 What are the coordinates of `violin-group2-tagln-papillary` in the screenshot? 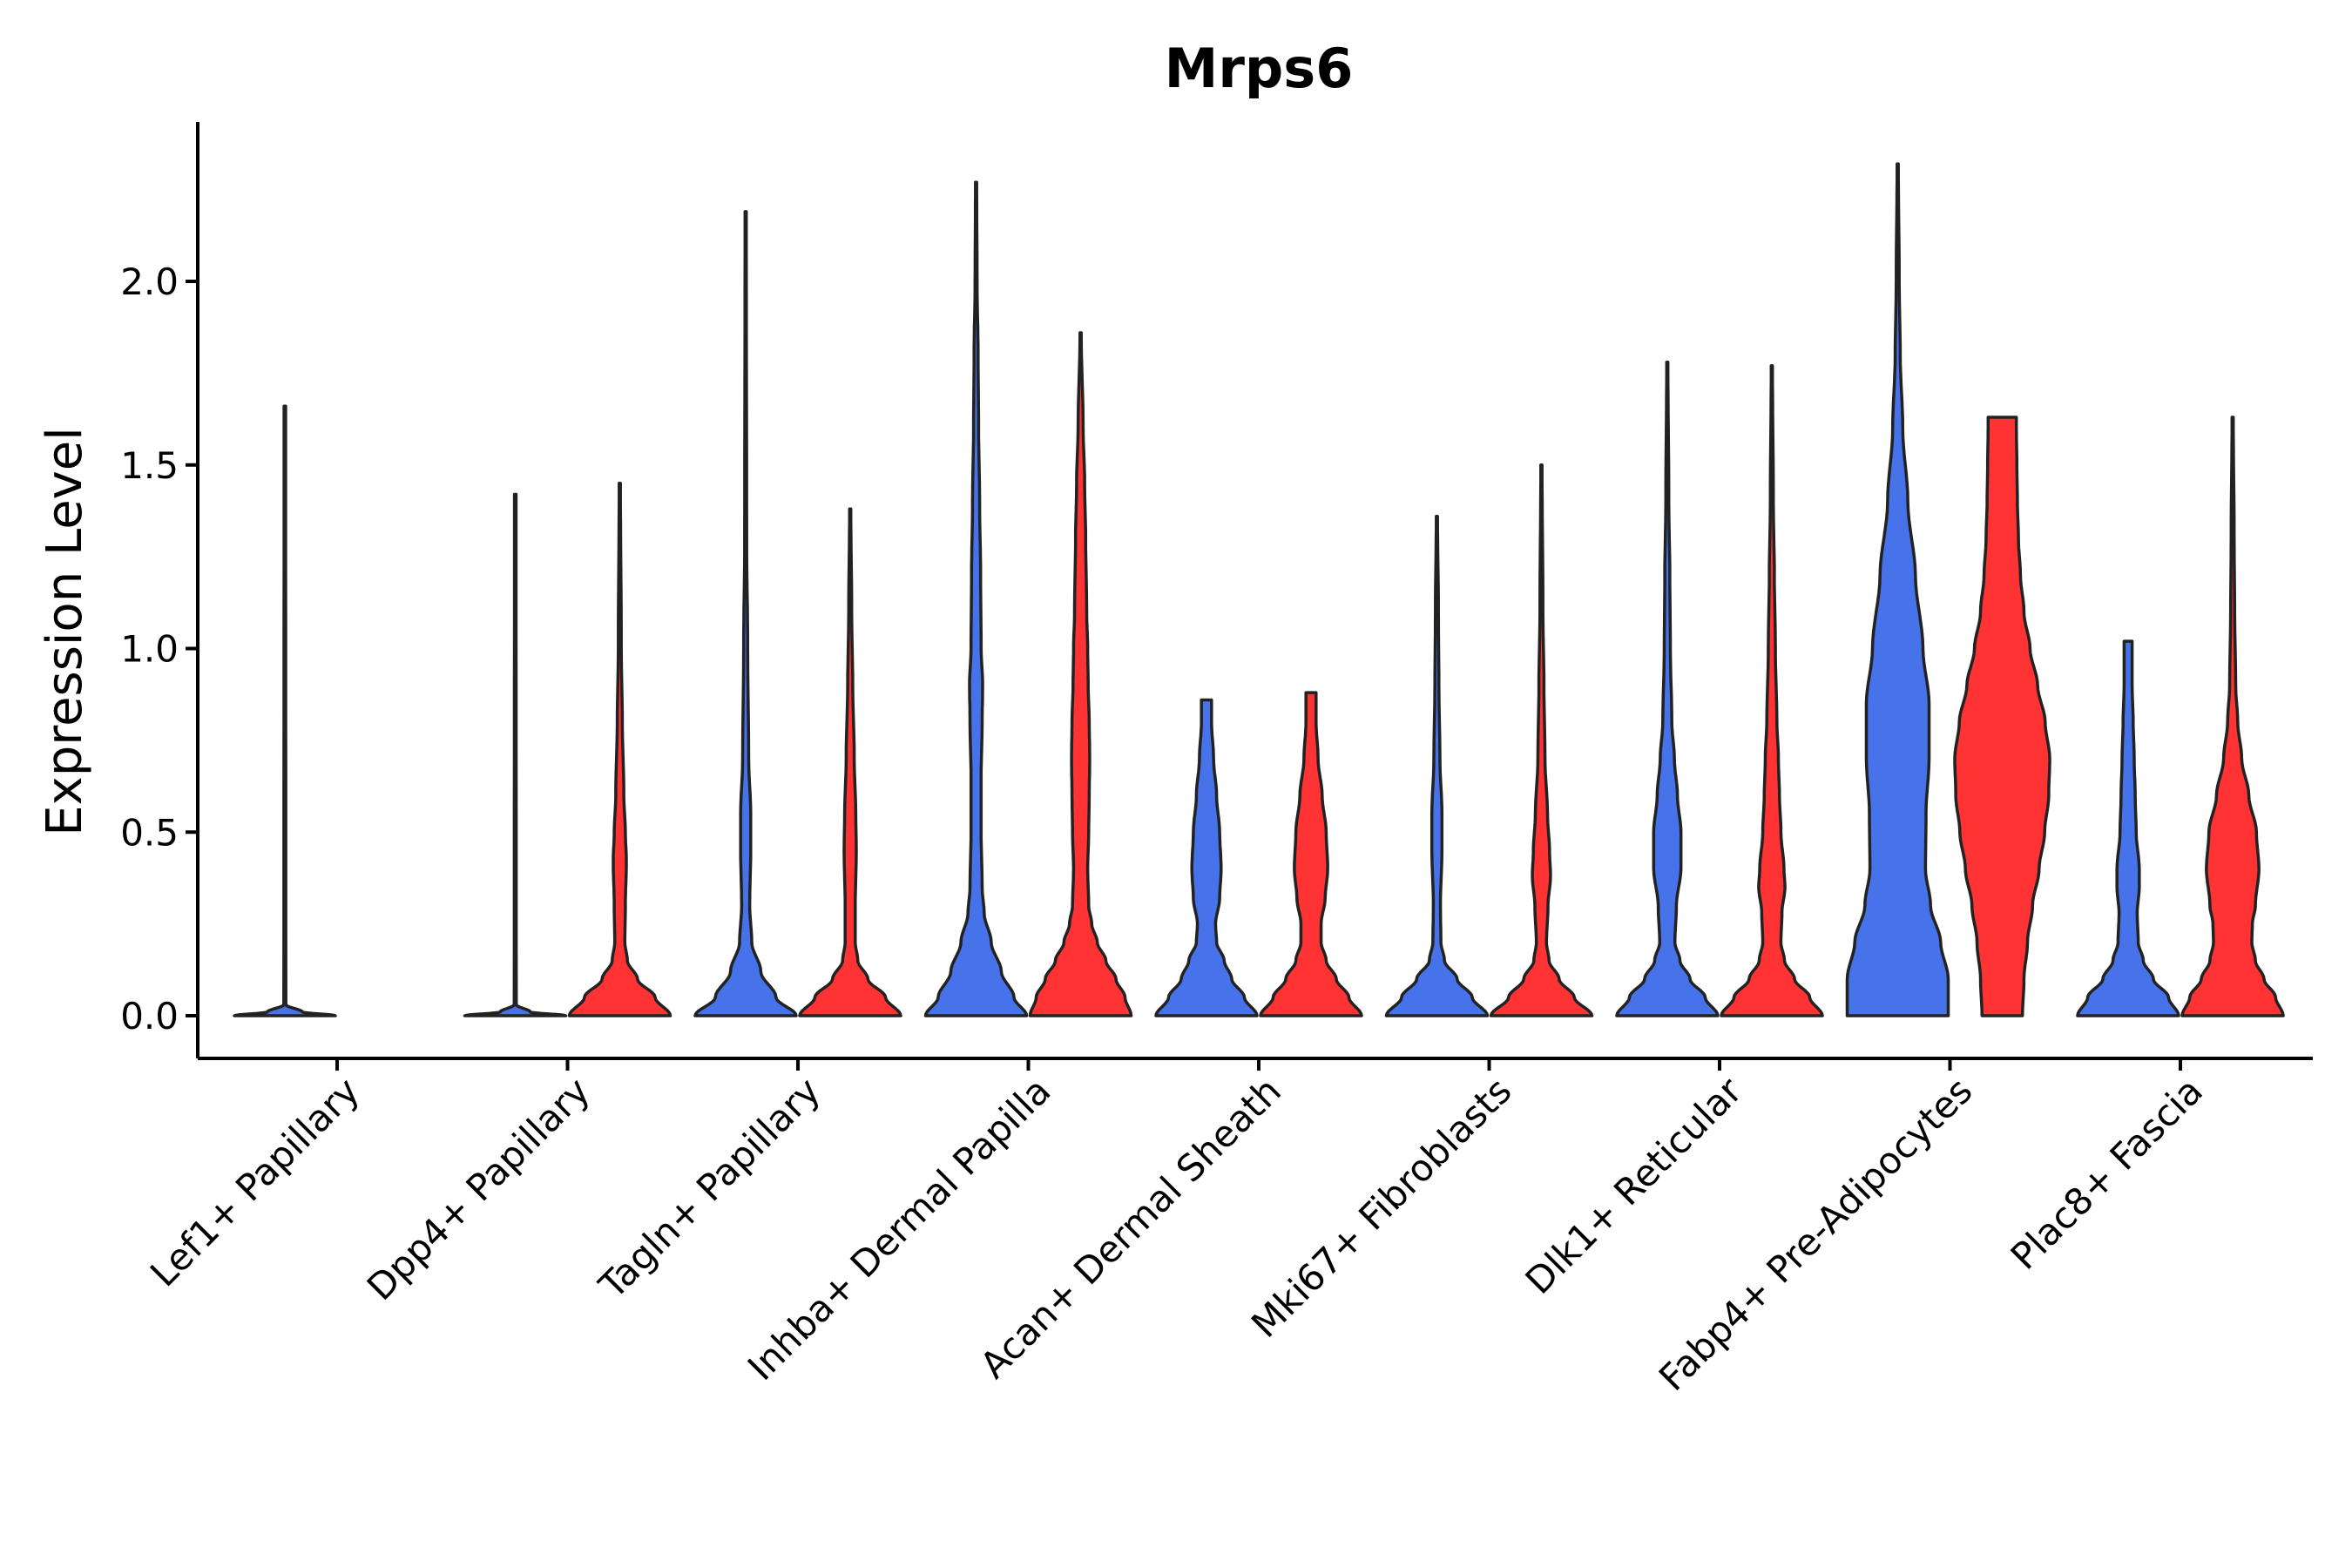 It's located at (850, 762).